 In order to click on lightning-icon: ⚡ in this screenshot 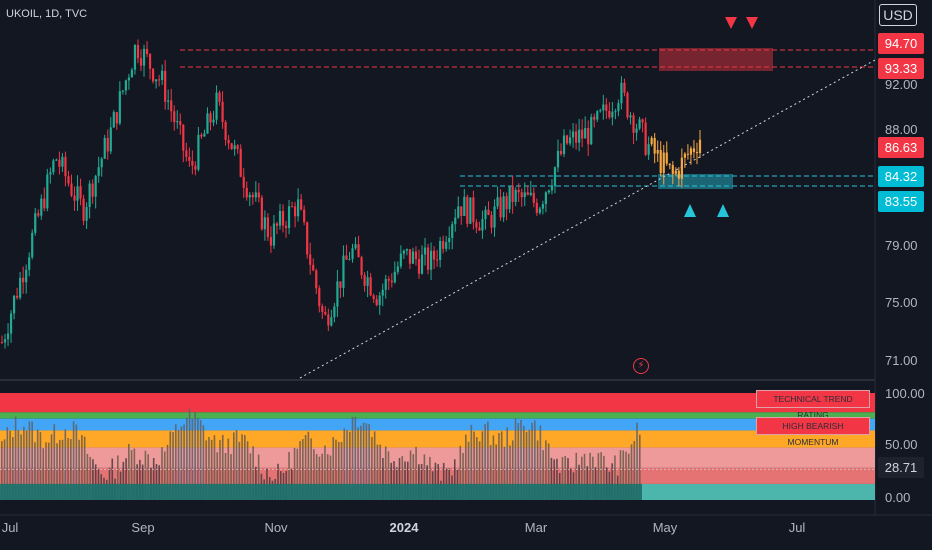, I will do `click(641, 366)`.